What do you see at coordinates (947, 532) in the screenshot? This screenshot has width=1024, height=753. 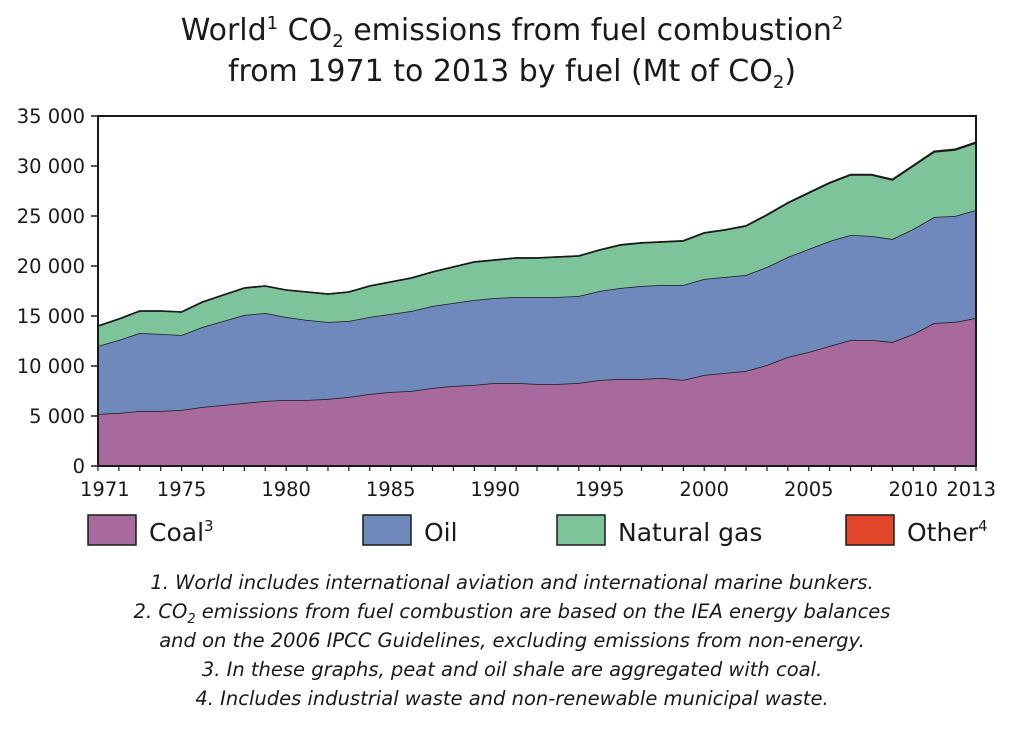 I see `legend-label-other: Other4` at bounding box center [947, 532].